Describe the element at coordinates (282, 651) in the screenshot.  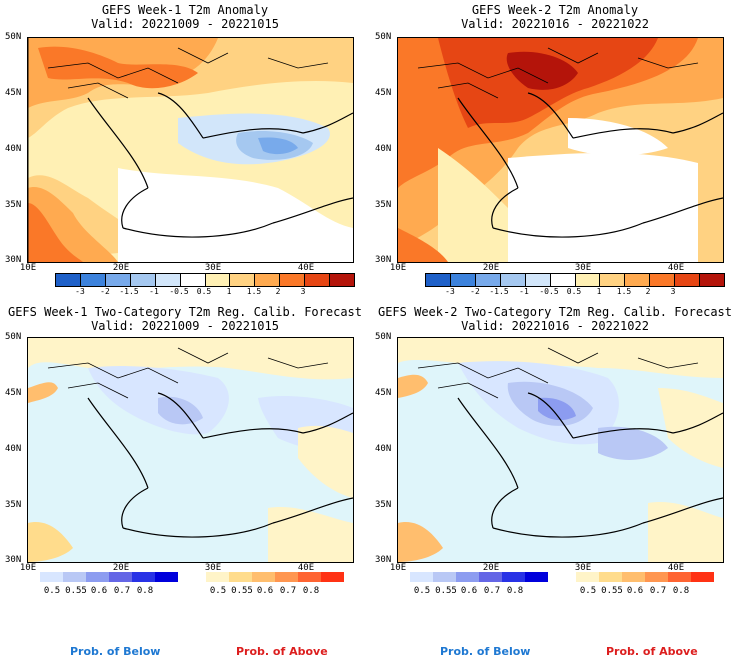
I see `footer-prob-above-left: Prob. of Above` at that location.